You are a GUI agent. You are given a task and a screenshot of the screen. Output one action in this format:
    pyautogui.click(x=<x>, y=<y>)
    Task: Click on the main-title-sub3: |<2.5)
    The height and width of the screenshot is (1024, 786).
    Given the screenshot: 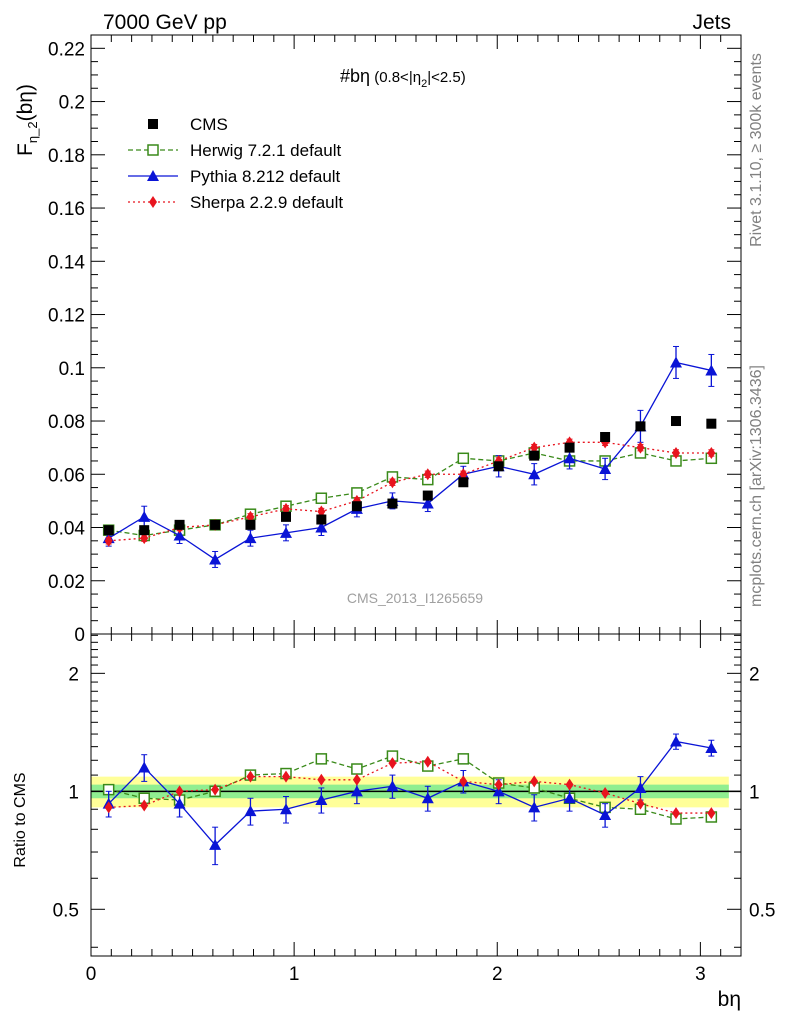 What is the action you would take?
    pyautogui.click(x=446, y=77)
    